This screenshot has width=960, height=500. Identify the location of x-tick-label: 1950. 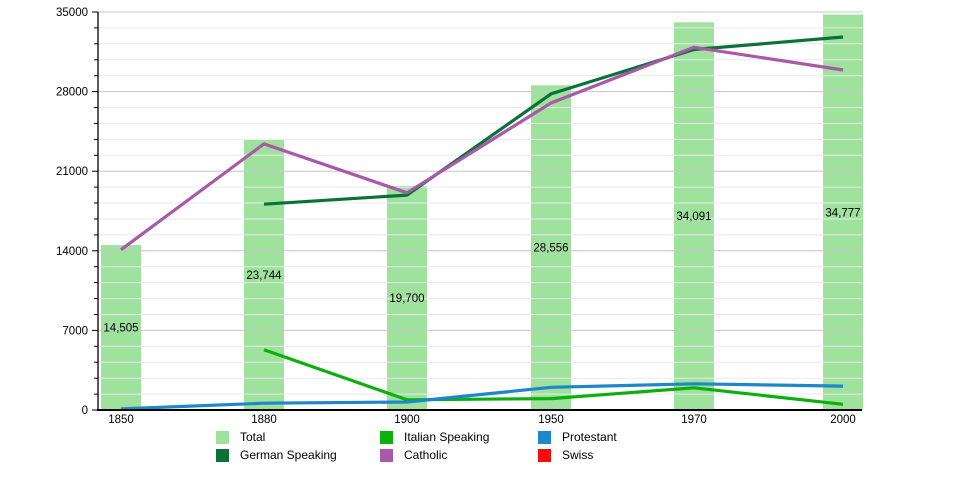
(551, 420).